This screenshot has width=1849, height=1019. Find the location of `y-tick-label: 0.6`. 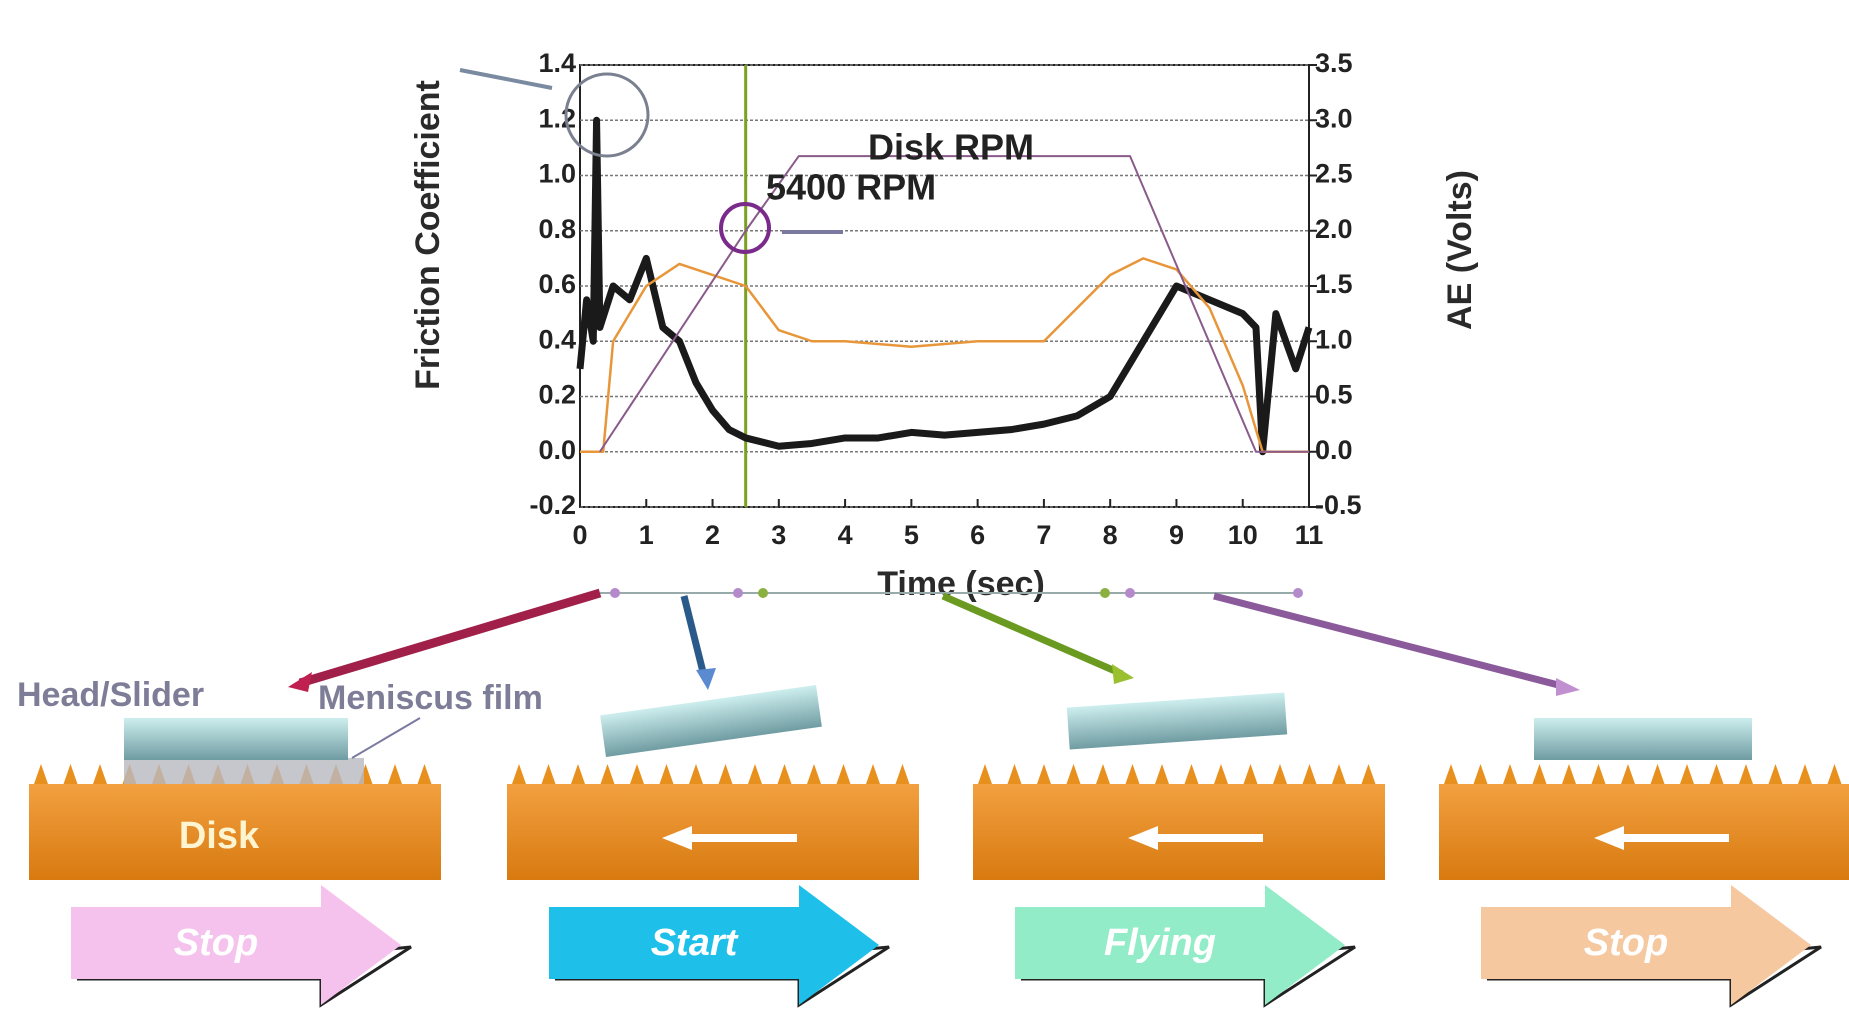

y-tick-label: 0.6 is located at coordinates (557, 284).